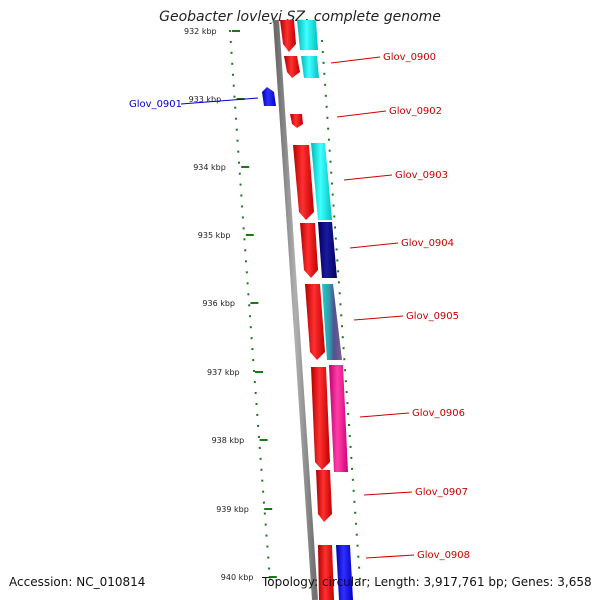 The image size is (600, 600). What do you see at coordinates (427, 243) in the screenshot?
I see `gene-label-glov-0904: Glov_0904` at bounding box center [427, 243].